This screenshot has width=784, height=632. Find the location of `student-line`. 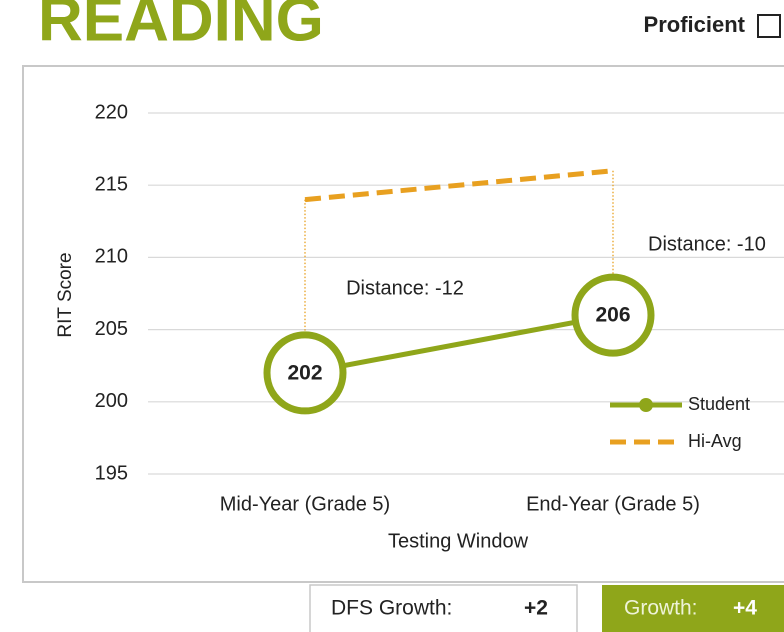

student-line is located at coordinates (459, 344).